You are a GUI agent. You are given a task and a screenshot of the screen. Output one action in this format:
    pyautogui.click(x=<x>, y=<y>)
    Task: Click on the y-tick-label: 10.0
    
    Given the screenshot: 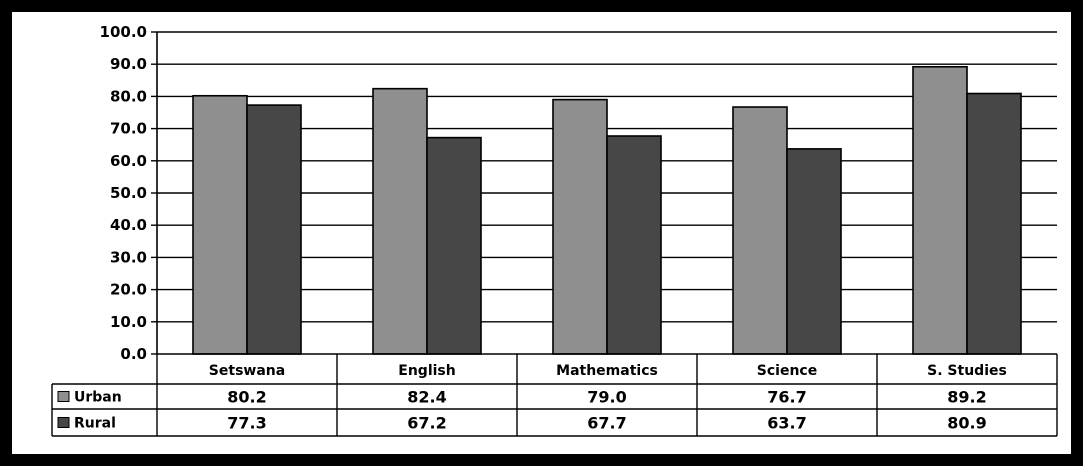 What is the action you would take?
    pyautogui.click(x=128, y=322)
    